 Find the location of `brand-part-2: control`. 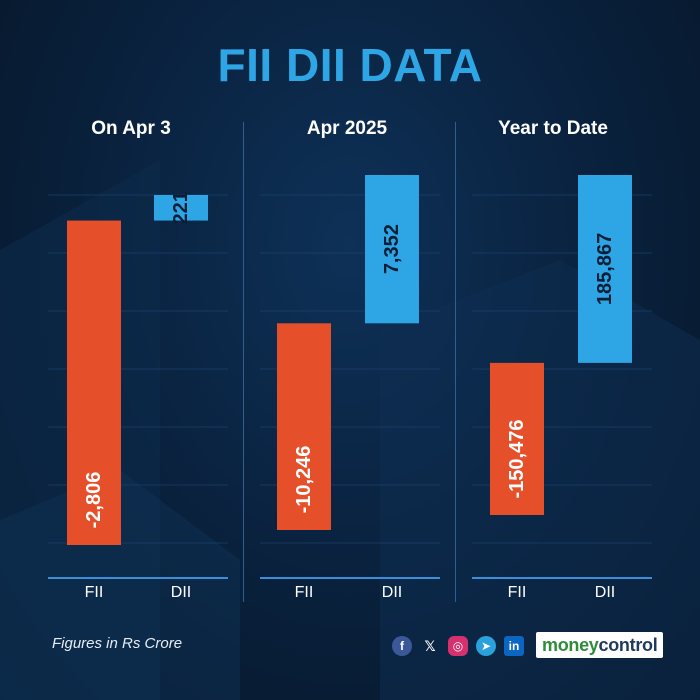

brand-part-2: control is located at coordinates (628, 644).